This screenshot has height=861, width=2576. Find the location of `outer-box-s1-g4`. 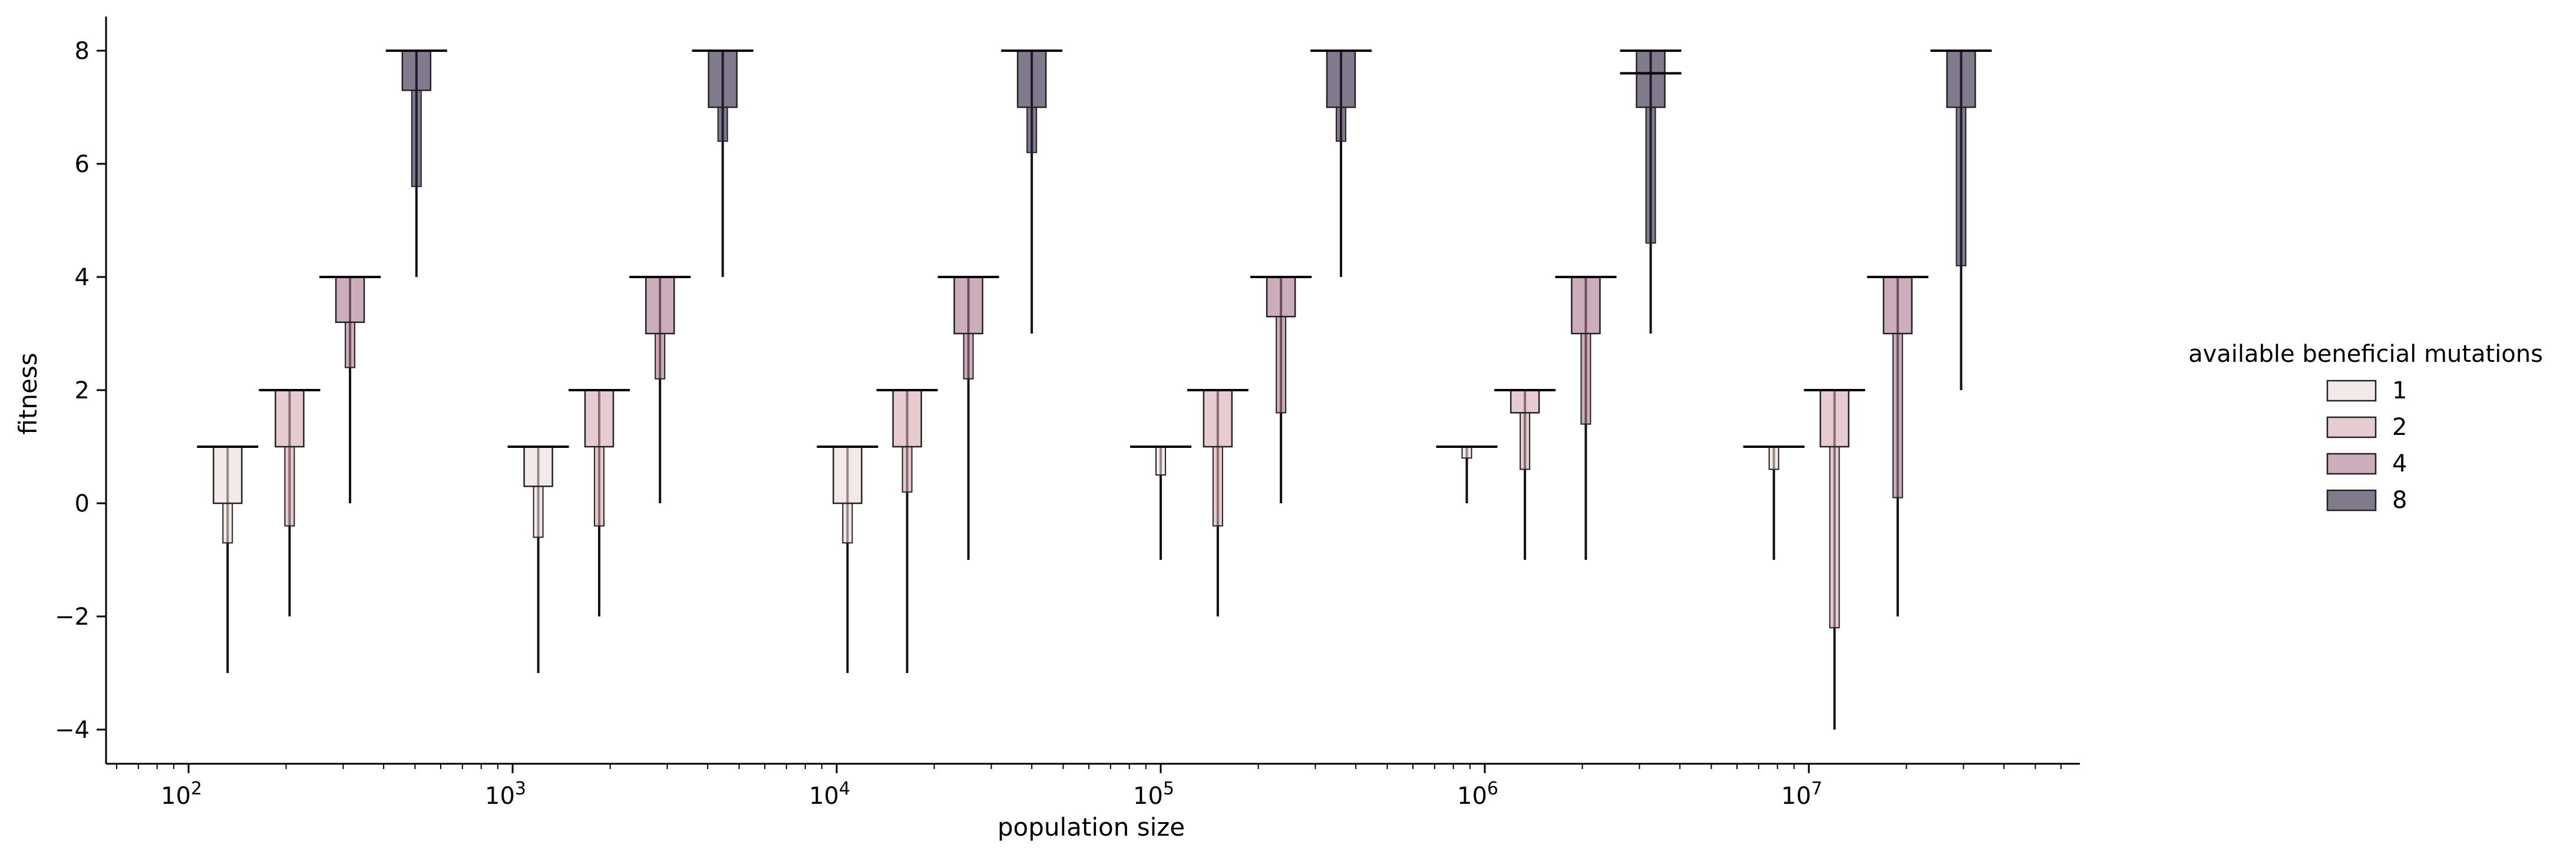

outer-box-s1-g4 is located at coordinates (1160, 461).